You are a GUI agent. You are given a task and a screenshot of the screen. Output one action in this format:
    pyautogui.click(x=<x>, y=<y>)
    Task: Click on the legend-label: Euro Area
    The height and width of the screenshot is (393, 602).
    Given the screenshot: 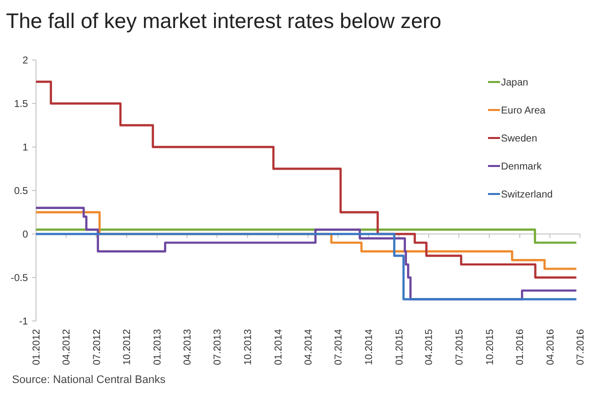 What is the action you would take?
    pyautogui.click(x=523, y=111)
    